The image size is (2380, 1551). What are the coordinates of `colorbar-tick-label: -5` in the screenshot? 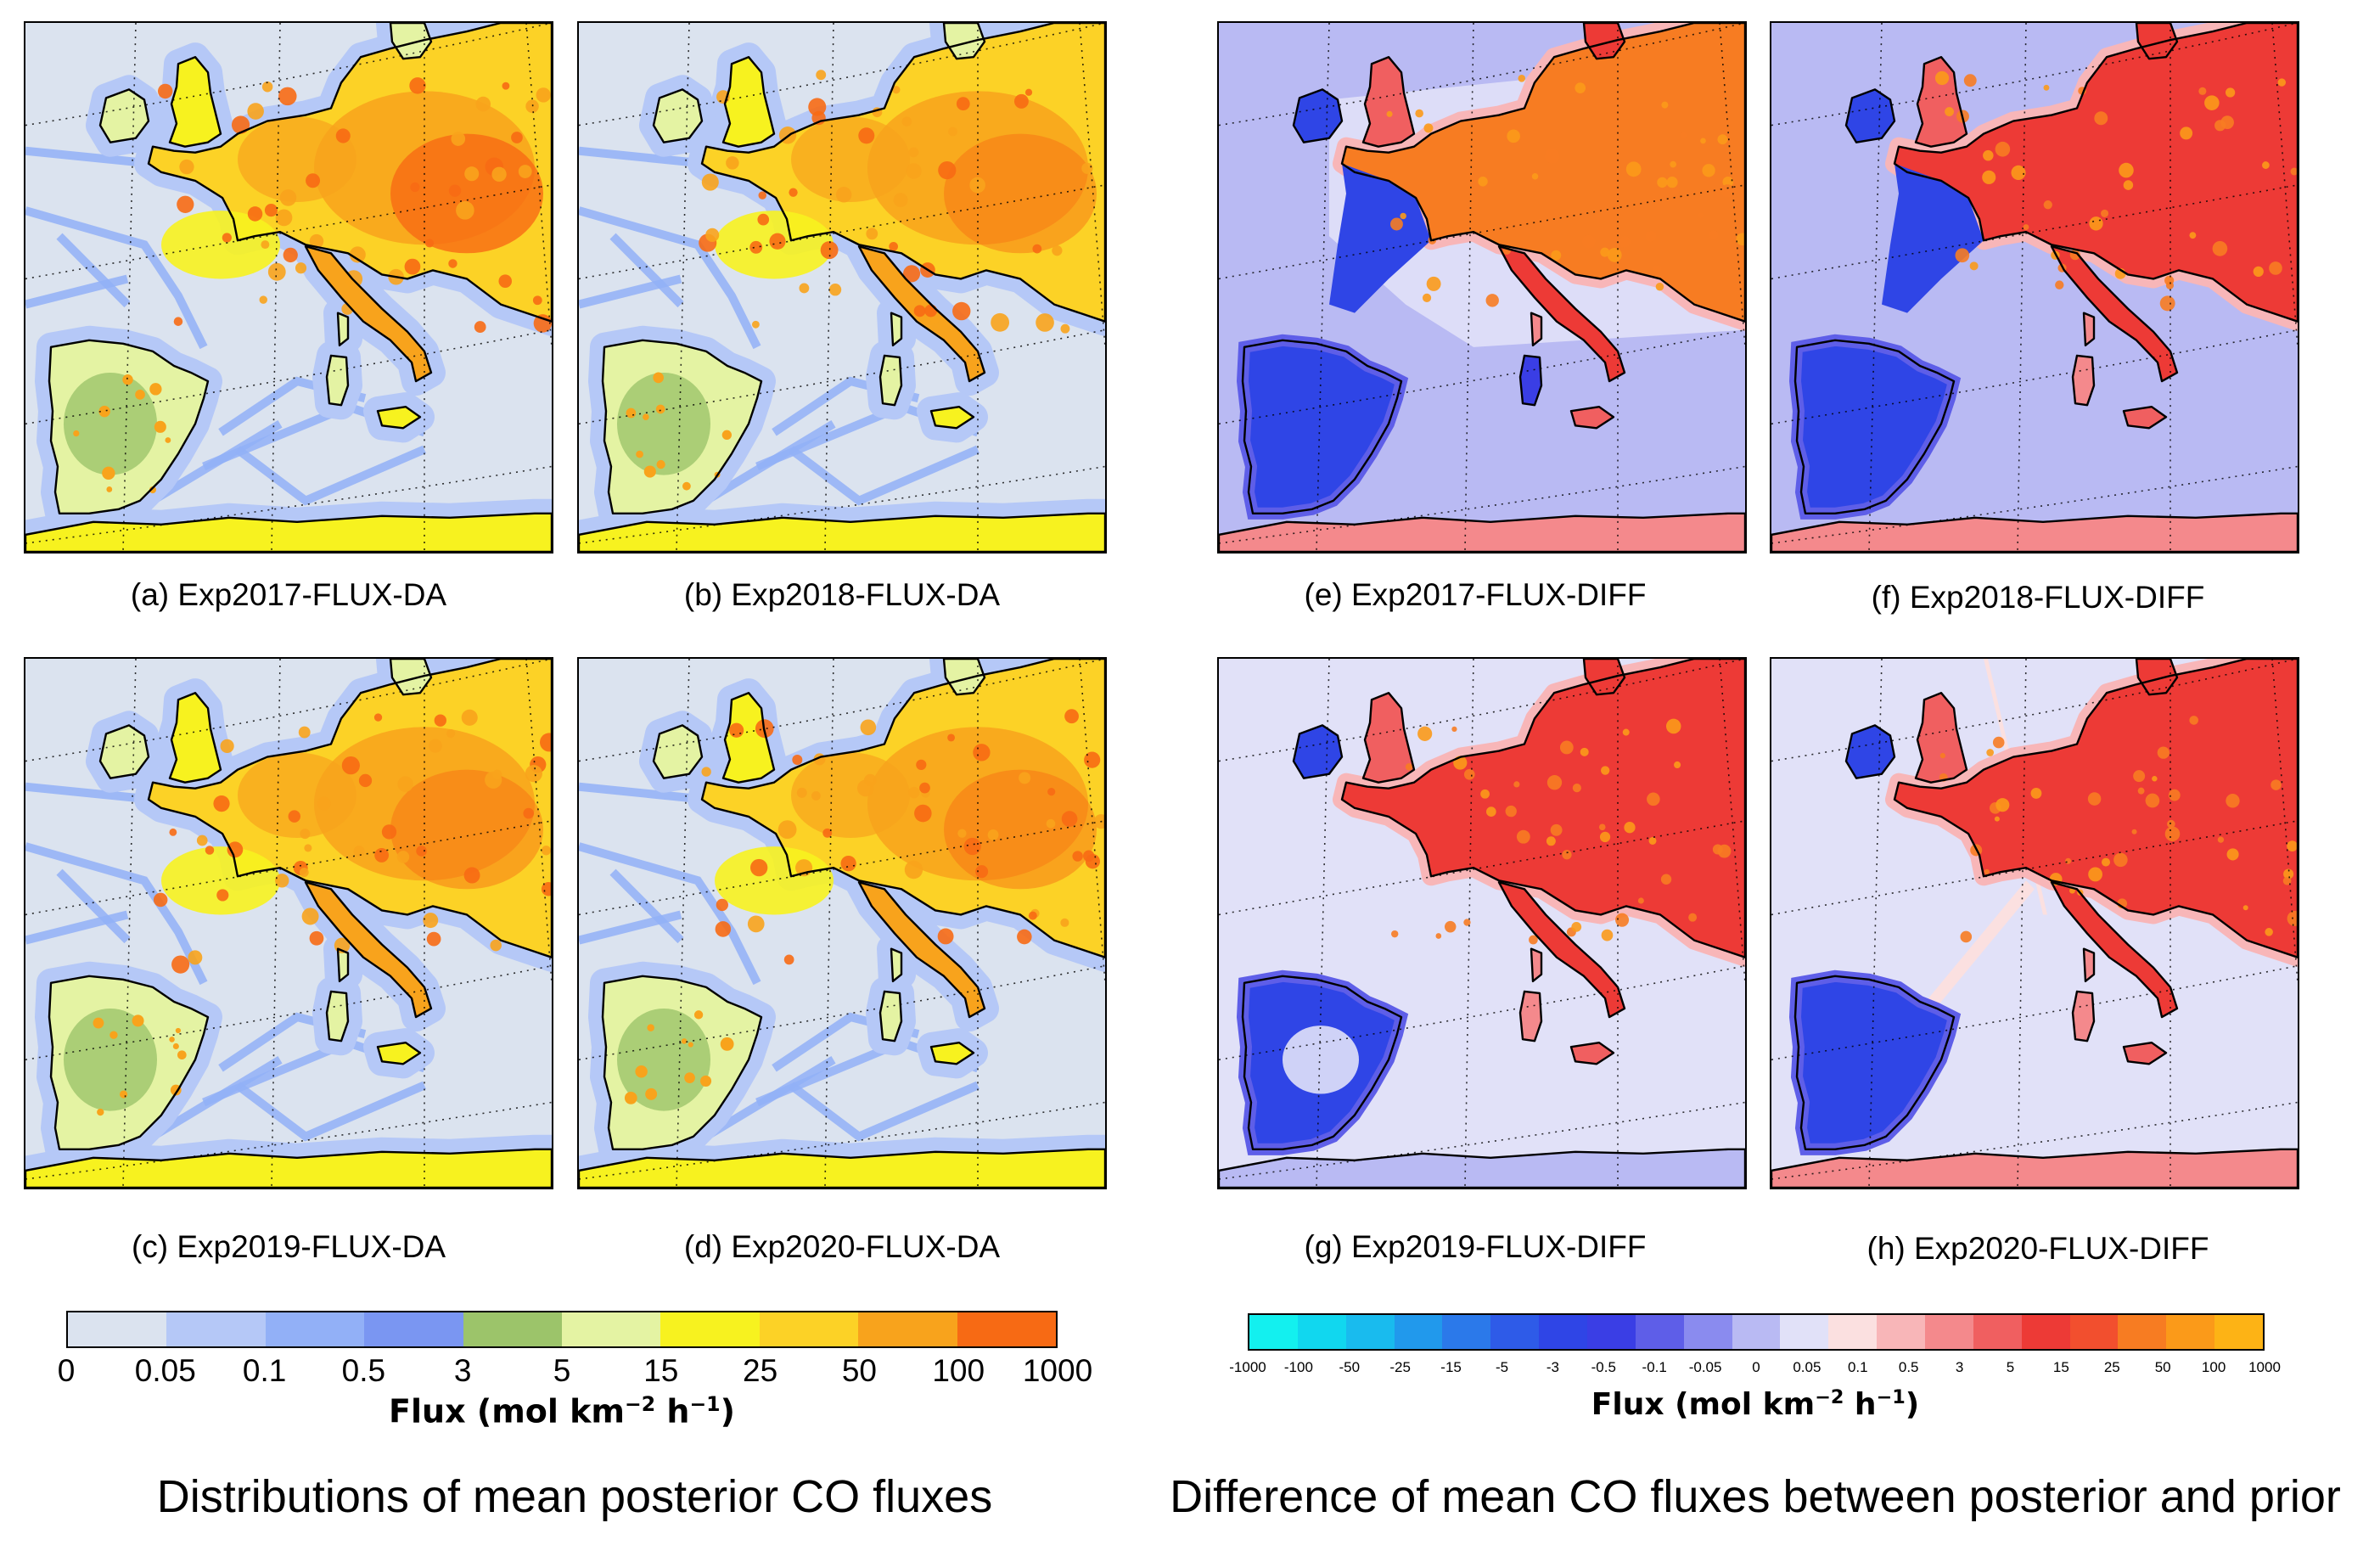 It's located at (1502, 1367).